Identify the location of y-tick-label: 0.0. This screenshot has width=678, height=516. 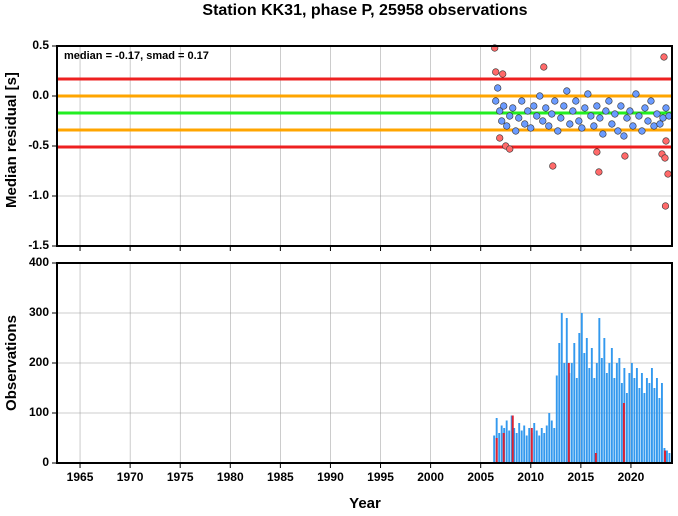
(40, 95).